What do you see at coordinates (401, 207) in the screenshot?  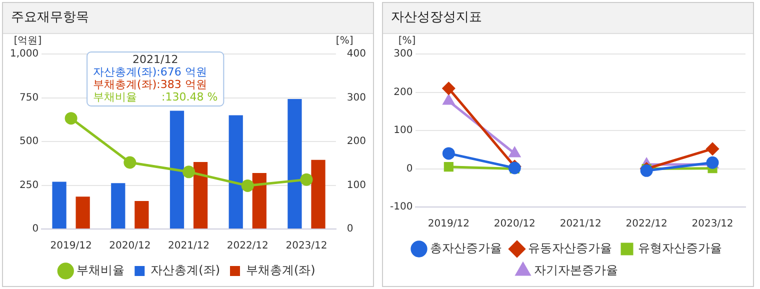 I see `y-tick-label: -100` at bounding box center [401, 207].